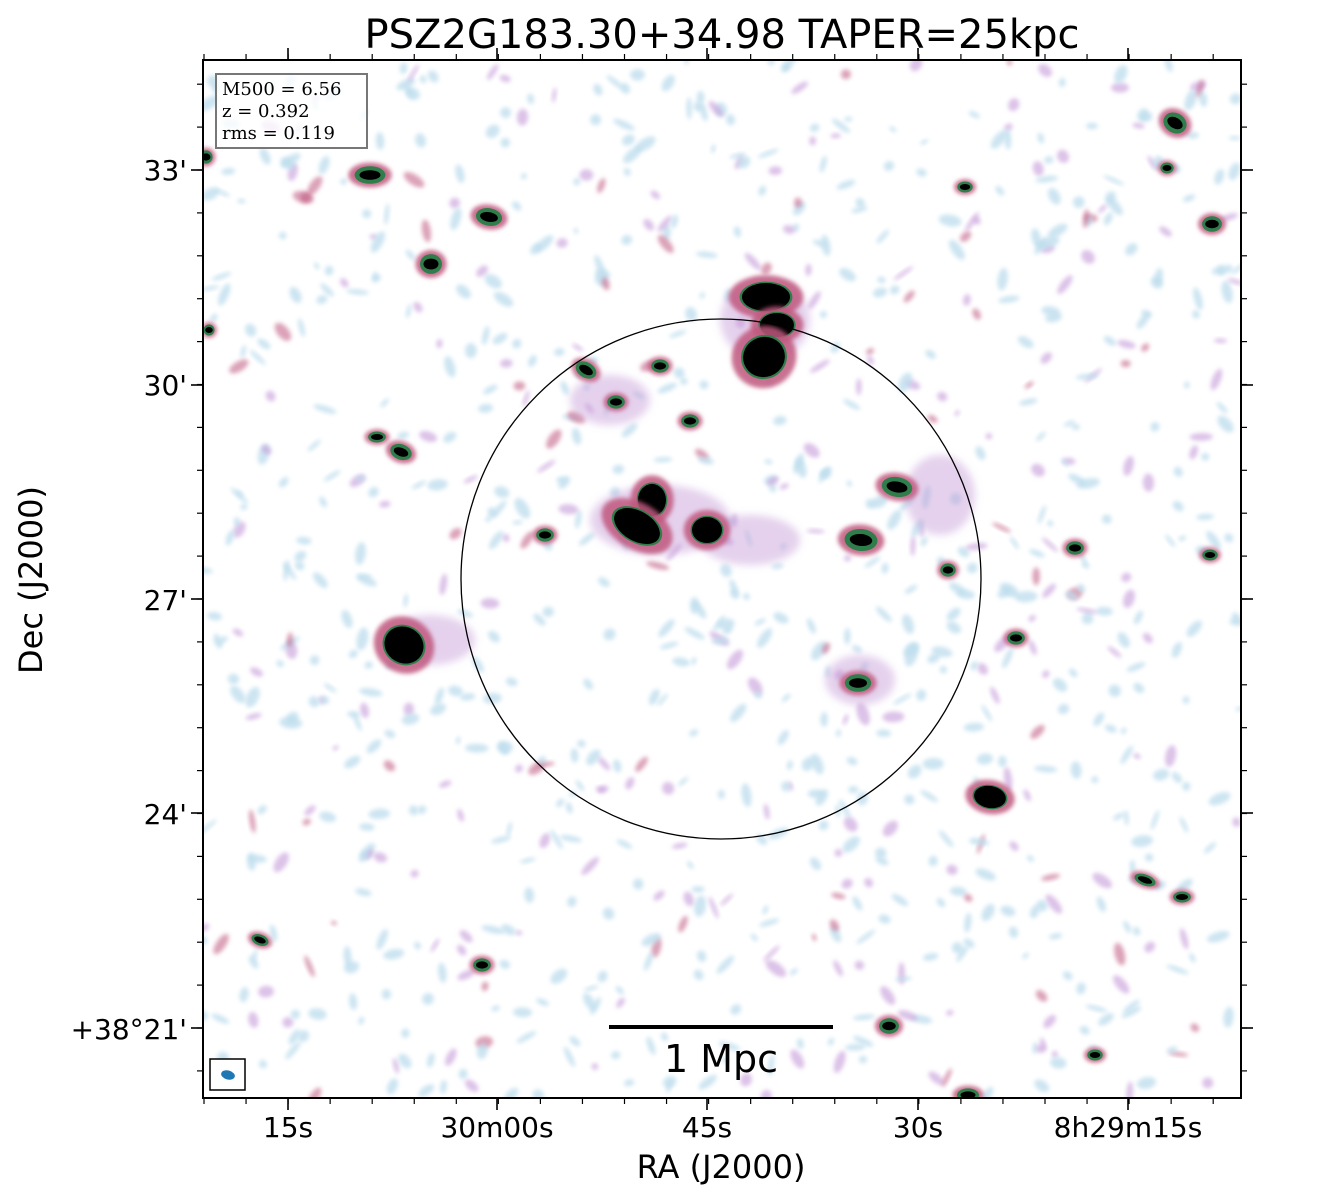  What do you see at coordinates (165, 385) in the screenshot?
I see `y-tick-label: 30'` at bounding box center [165, 385].